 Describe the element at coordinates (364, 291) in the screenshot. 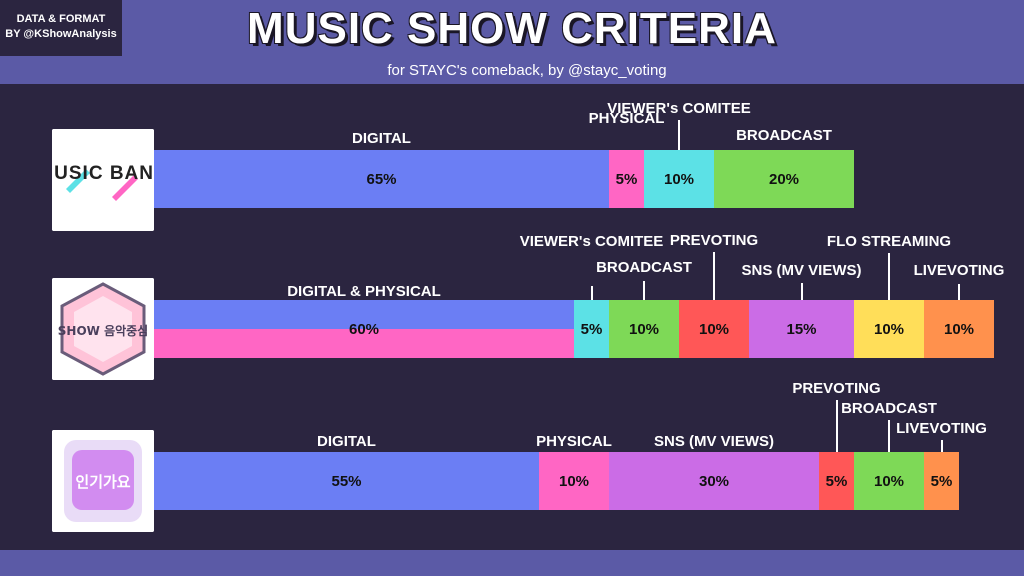

I see `segment-category-label: DIGITAL & PHYSICAL` at that location.